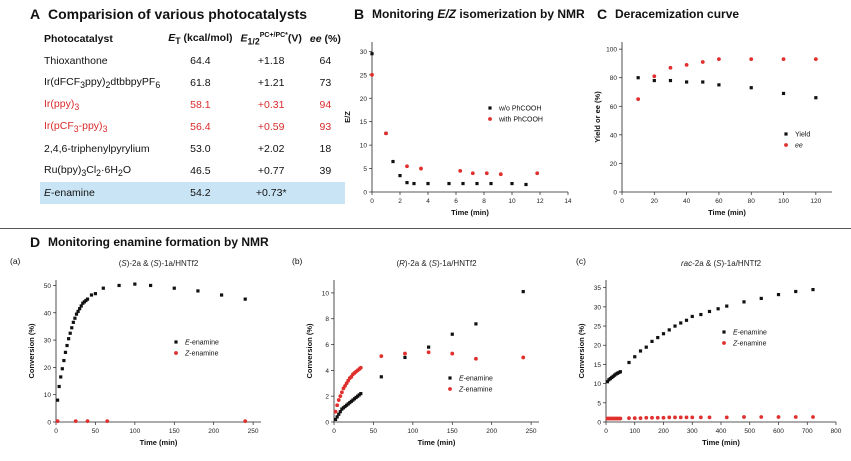  Describe the element at coordinates (614, 107) in the screenshot. I see `y-tick-label: 60` at that location.